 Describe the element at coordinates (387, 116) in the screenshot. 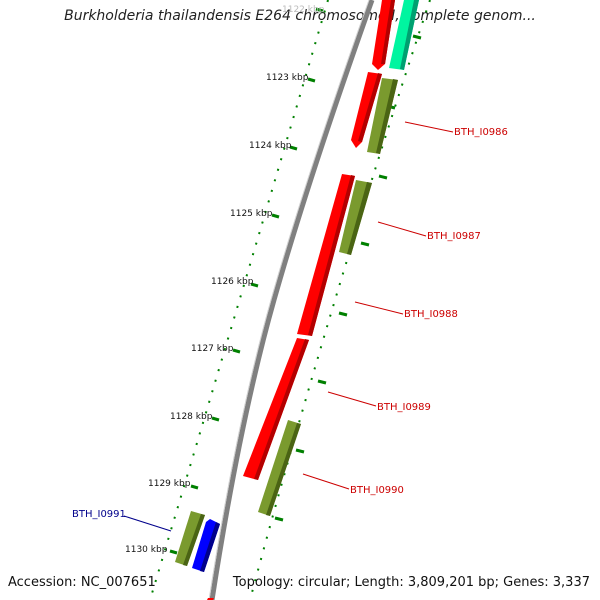

I see `olive-feature-1-shade` at that location.